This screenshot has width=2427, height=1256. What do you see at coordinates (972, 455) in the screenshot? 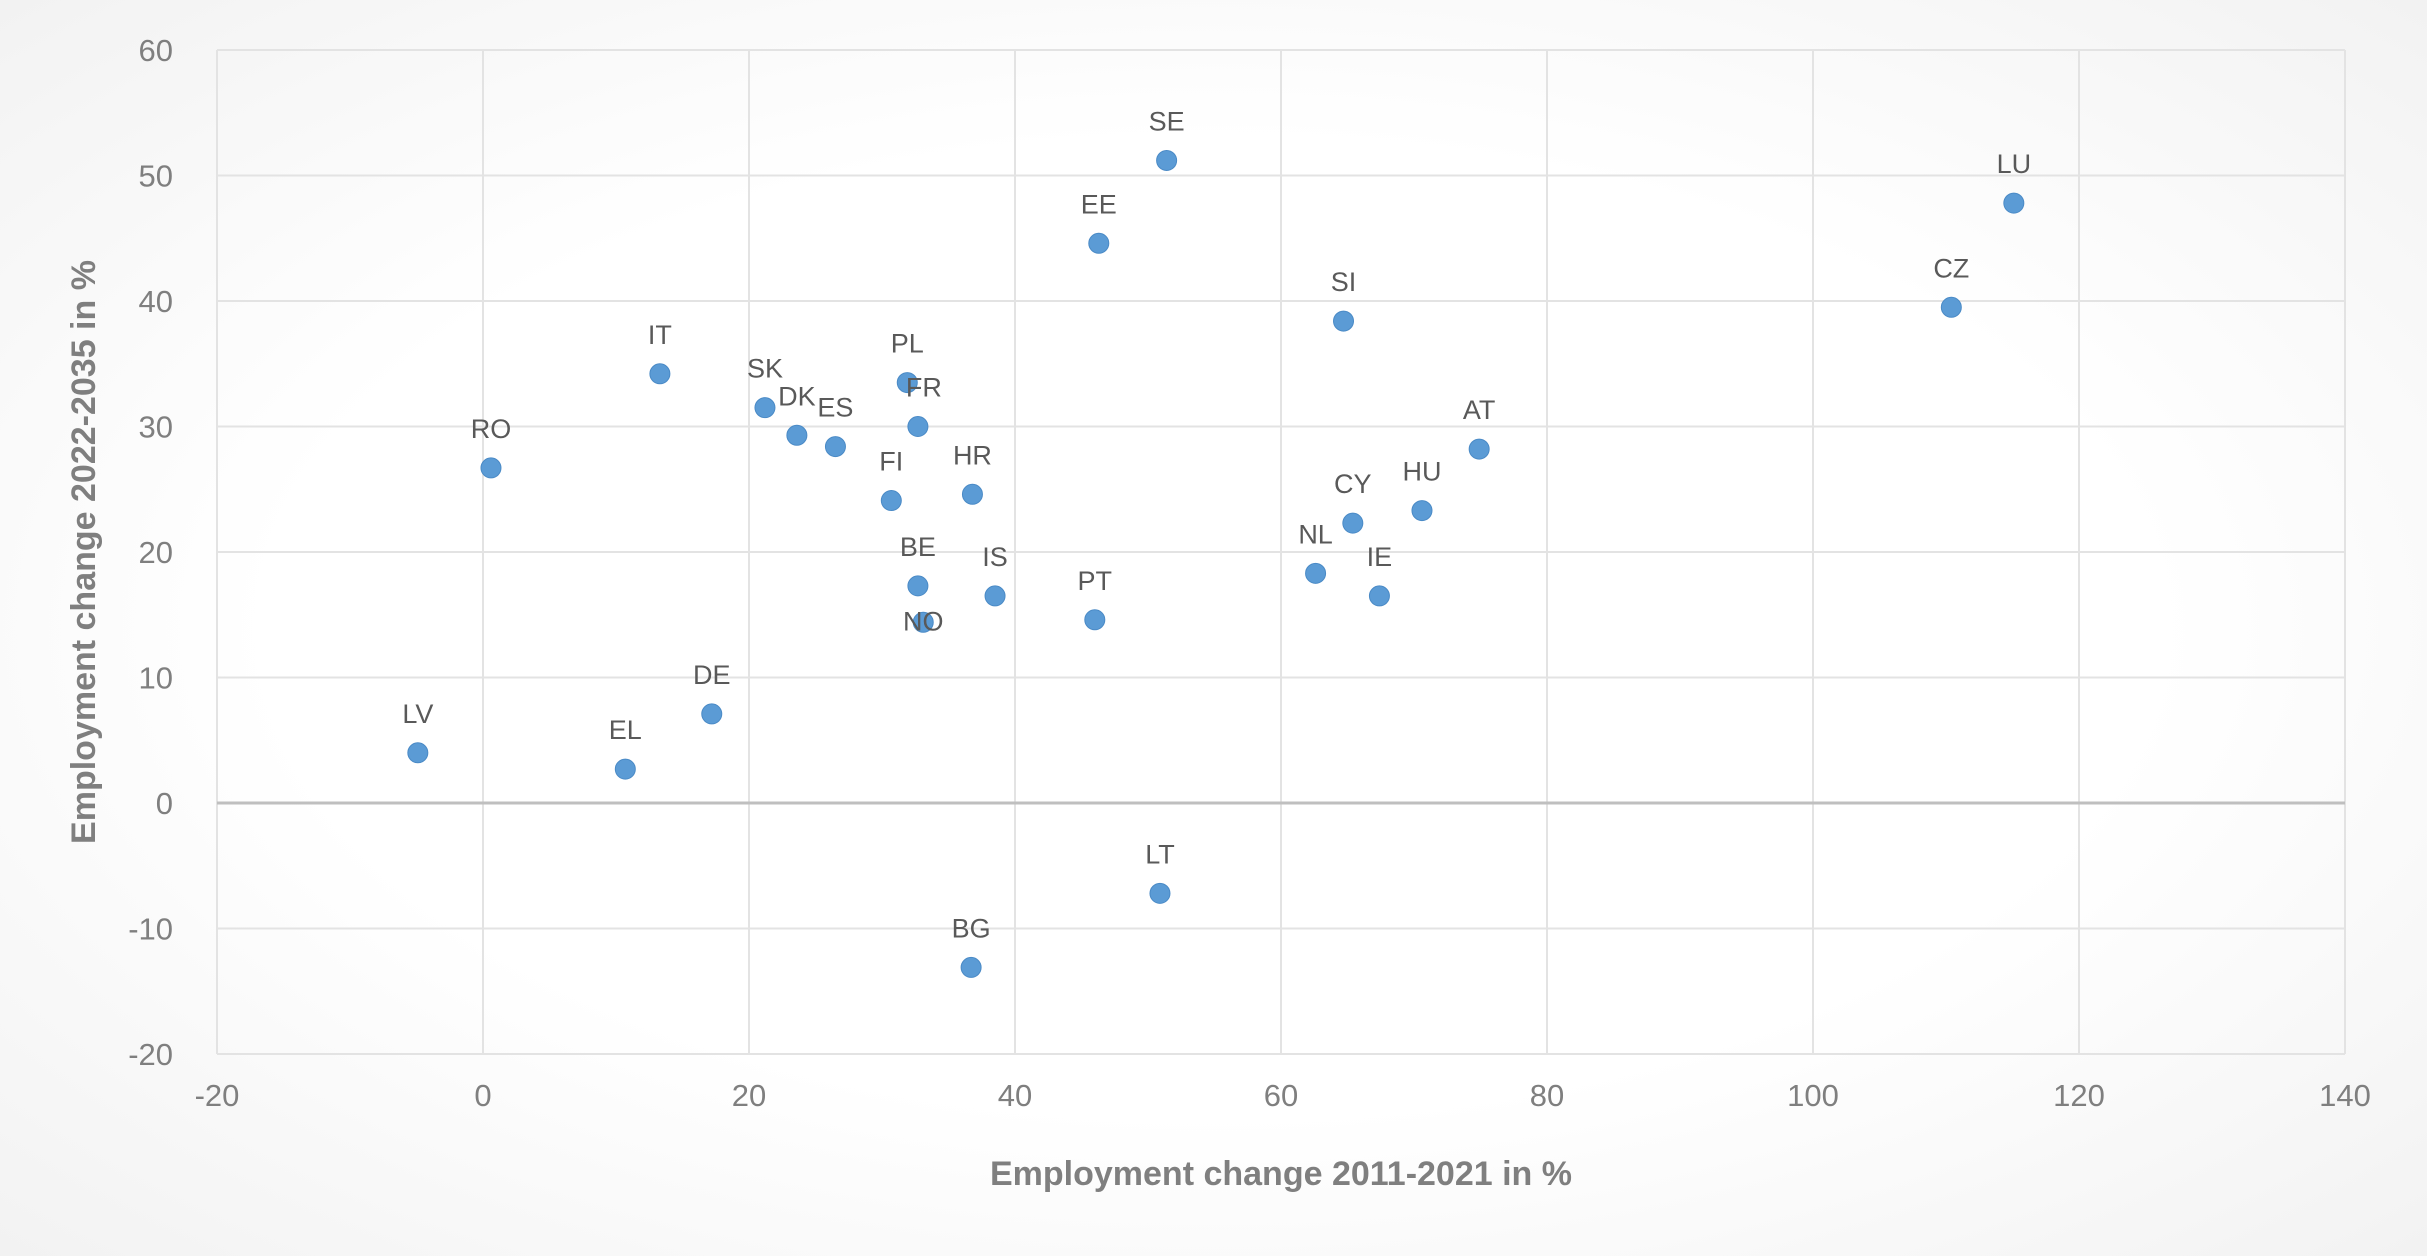
I see `data-label: HR` at bounding box center [972, 455].